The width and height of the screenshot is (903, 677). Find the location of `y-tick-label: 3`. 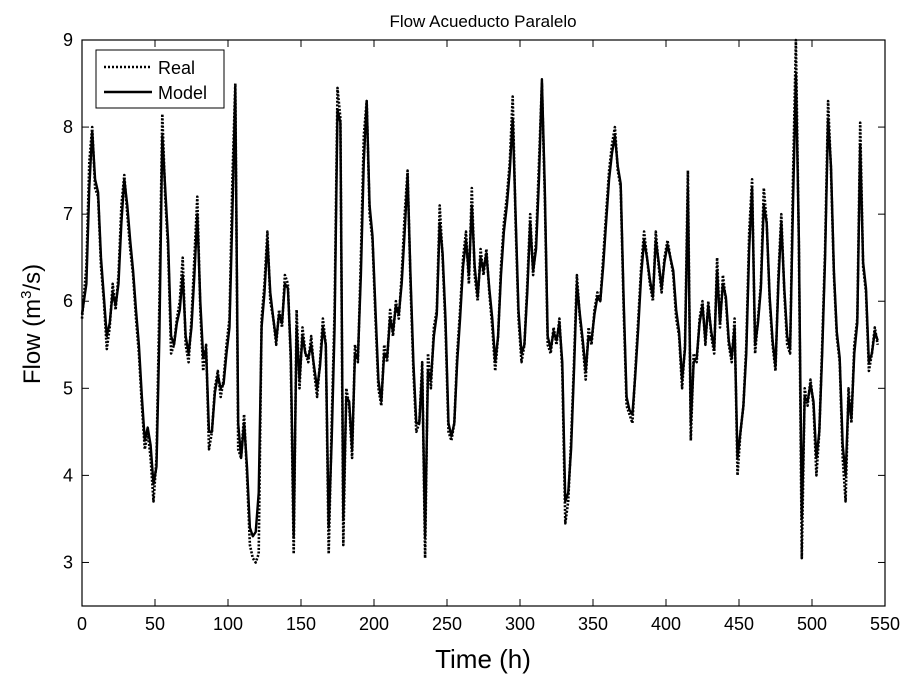

y-tick-label: 3 is located at coordinates (68, 562).